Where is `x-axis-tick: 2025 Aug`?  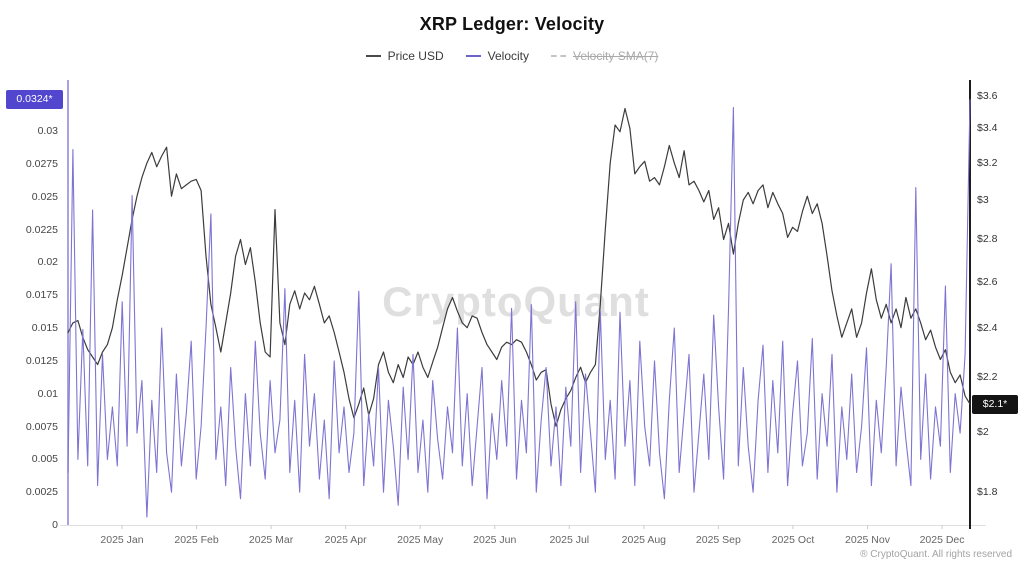
x-axis-tick: 2025 Aug is located at coordinates (644, 540).